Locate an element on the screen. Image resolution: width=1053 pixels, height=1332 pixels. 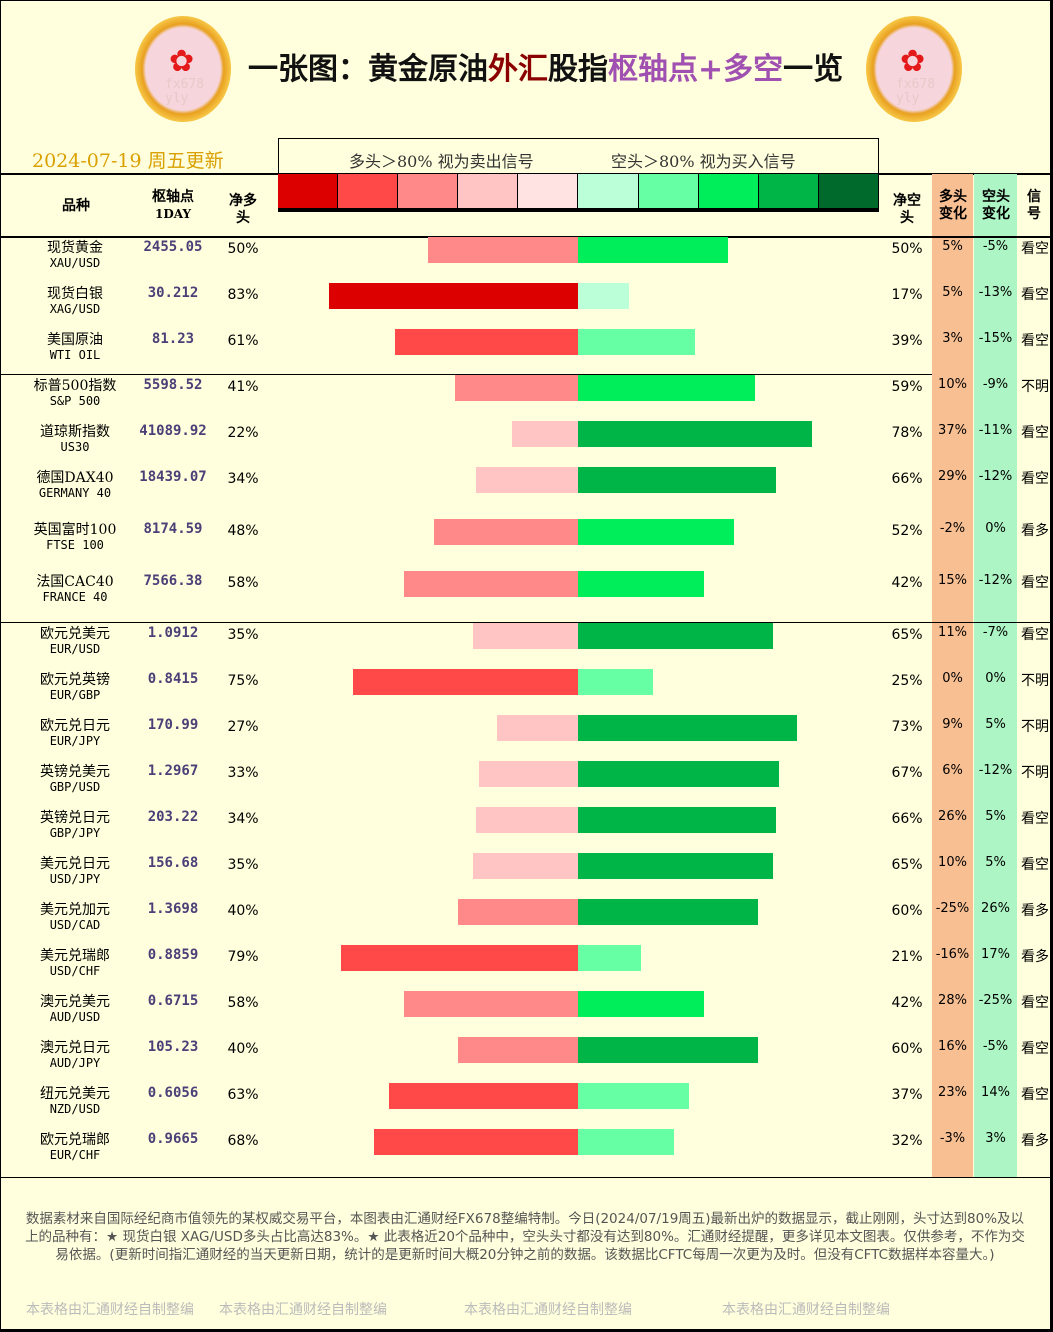
long-change: 0% is located at coordinates (952, 678).